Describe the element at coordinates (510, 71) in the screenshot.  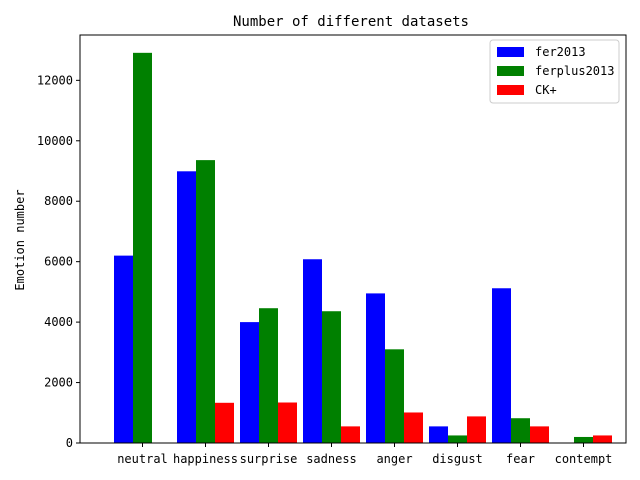
I see `legend-swatch-ferplus2013` at that location.